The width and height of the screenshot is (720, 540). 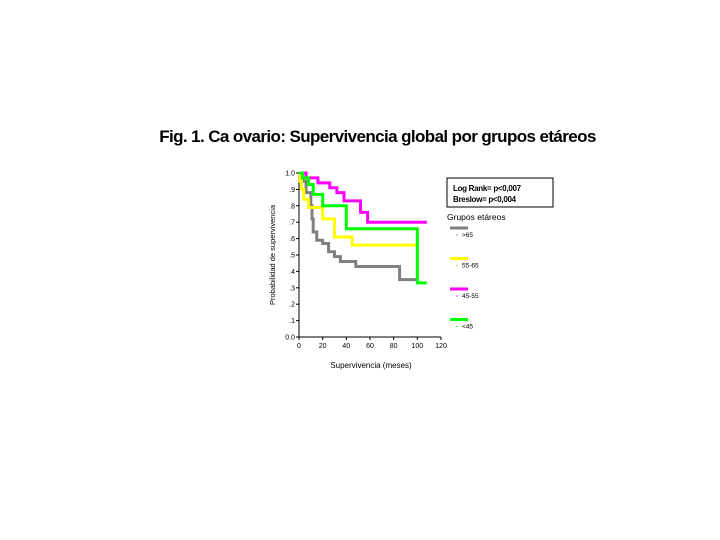 What do you see at coordinates (292, 223) in the screenshot?
I see `y-tick-label: .7` at bounding box center [292, 223].